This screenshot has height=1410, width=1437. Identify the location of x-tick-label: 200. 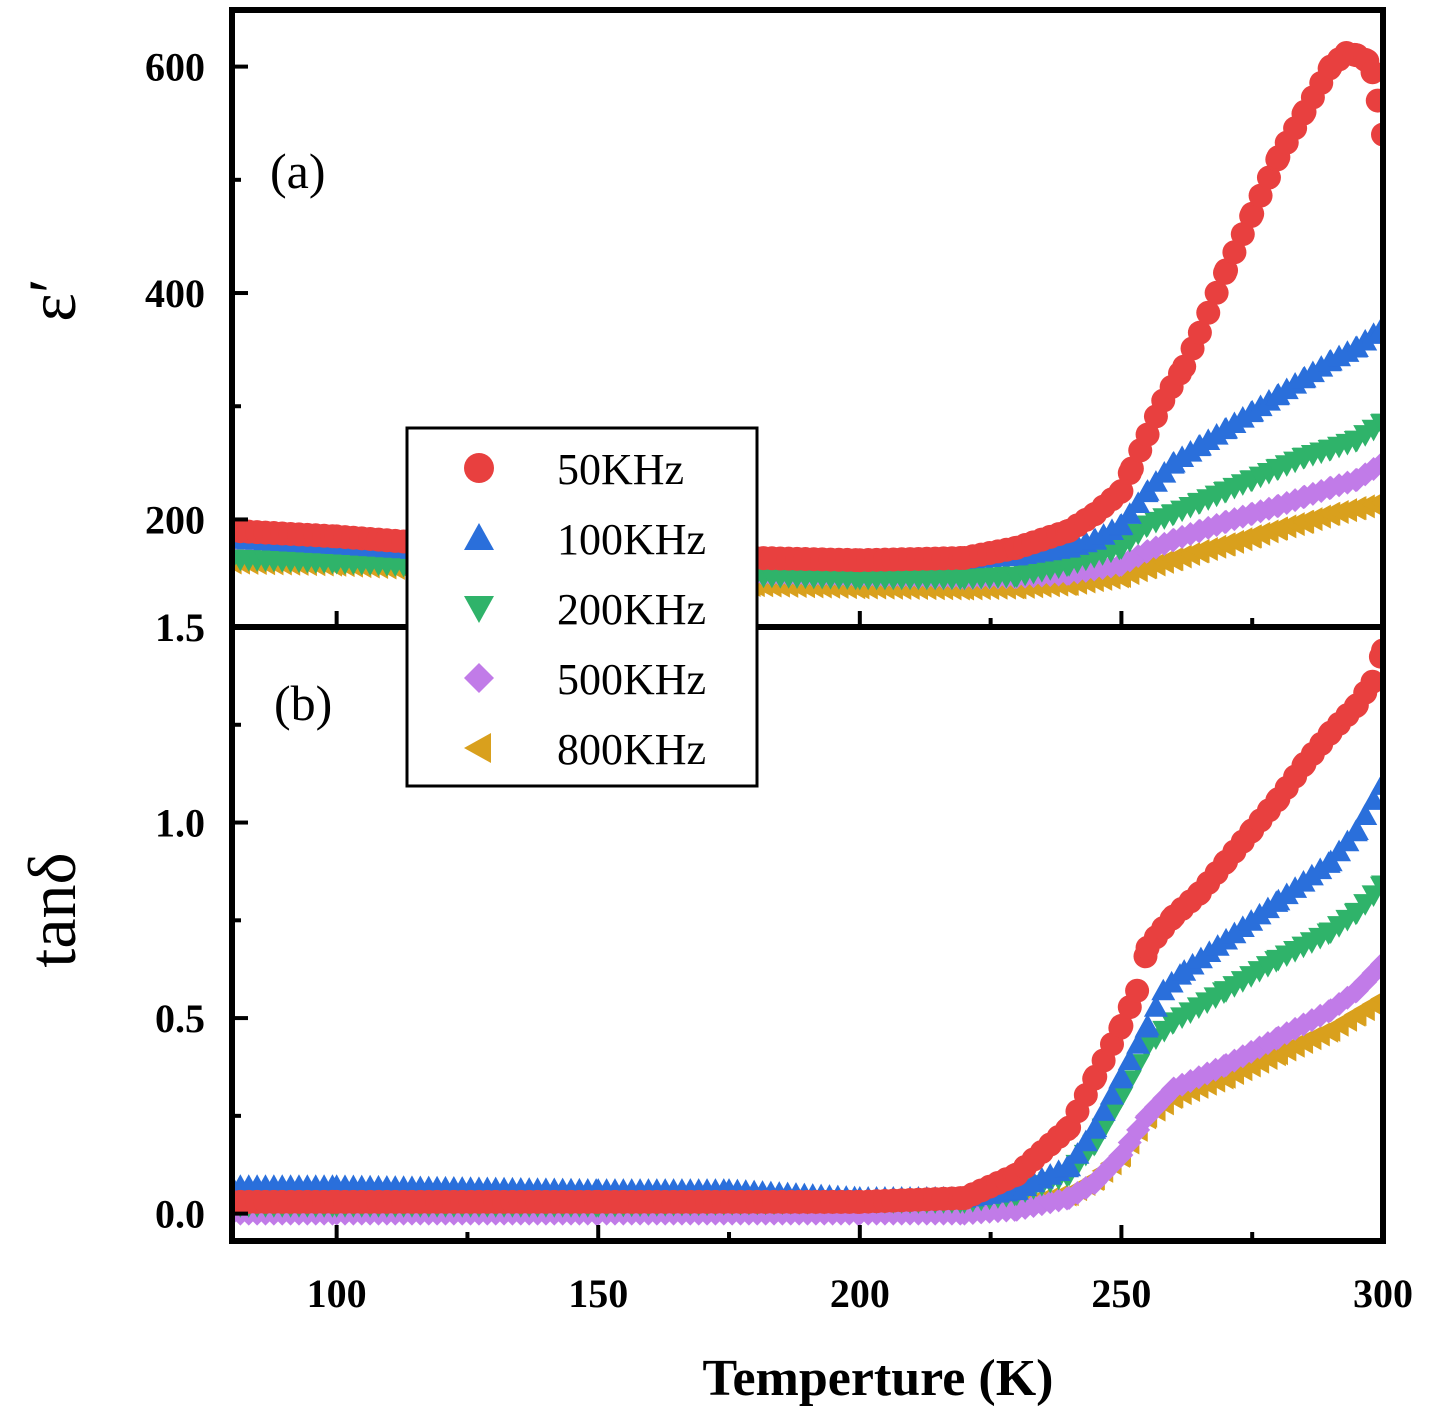
(860, 1293).